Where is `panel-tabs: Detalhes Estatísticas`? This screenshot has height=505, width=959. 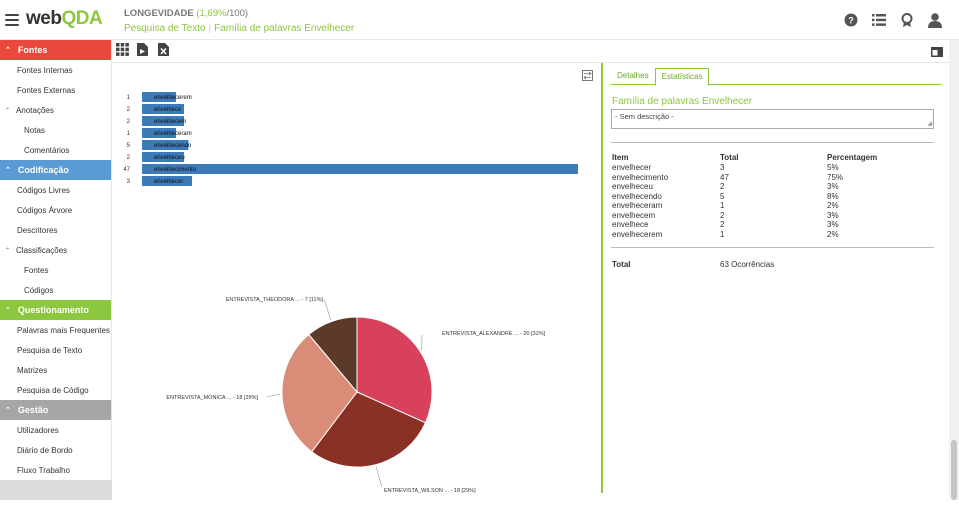
panel-tabs: Detalhes Estatísticas is located at coordinates (776, 76).